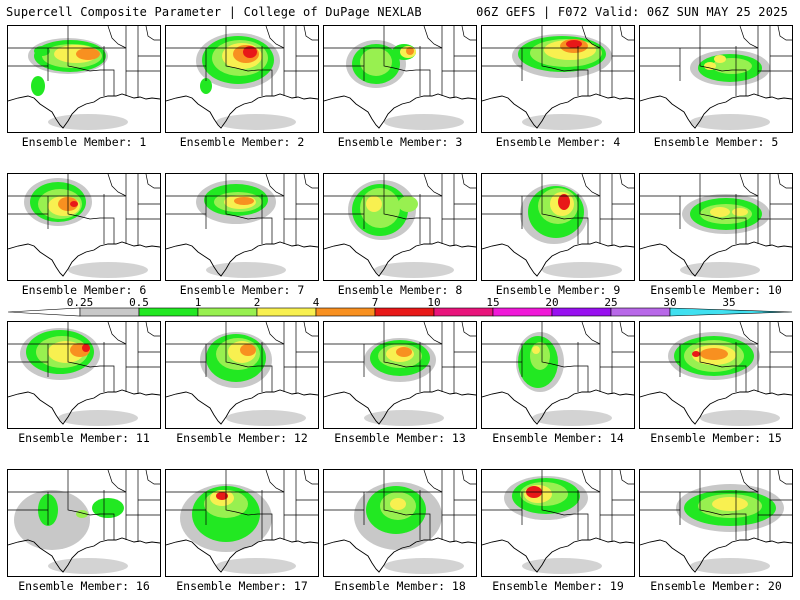 This screenshot has height=600, width=800. I want to click on colorbar-tick-label: 7, so click(375, 302).